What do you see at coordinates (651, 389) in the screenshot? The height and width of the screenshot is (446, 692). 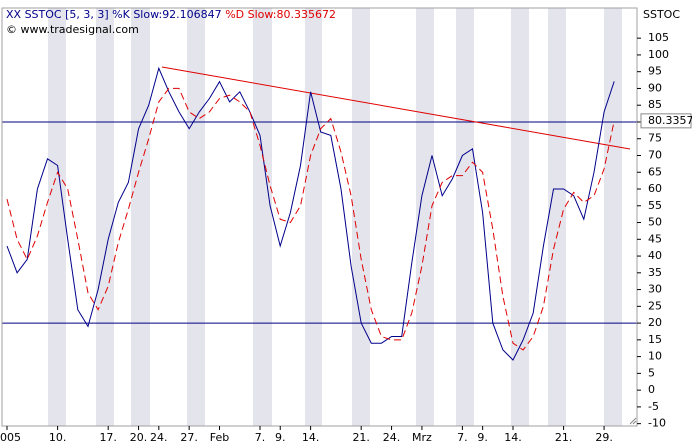 I see `y-tick-label: 0` at bounding box center [651, 389].